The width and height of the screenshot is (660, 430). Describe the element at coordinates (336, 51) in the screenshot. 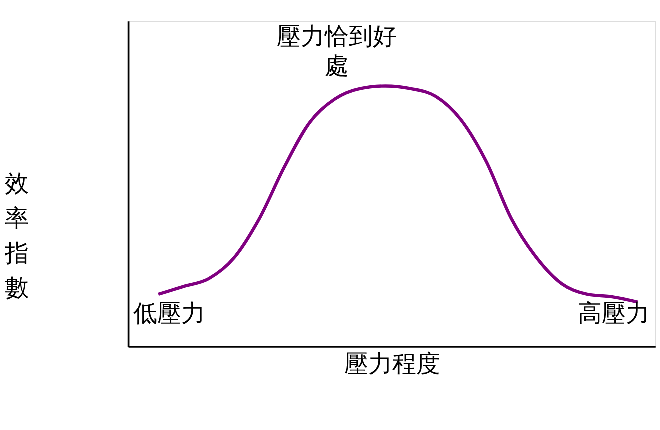

I see `text: 壓力恰到好處` at that location.